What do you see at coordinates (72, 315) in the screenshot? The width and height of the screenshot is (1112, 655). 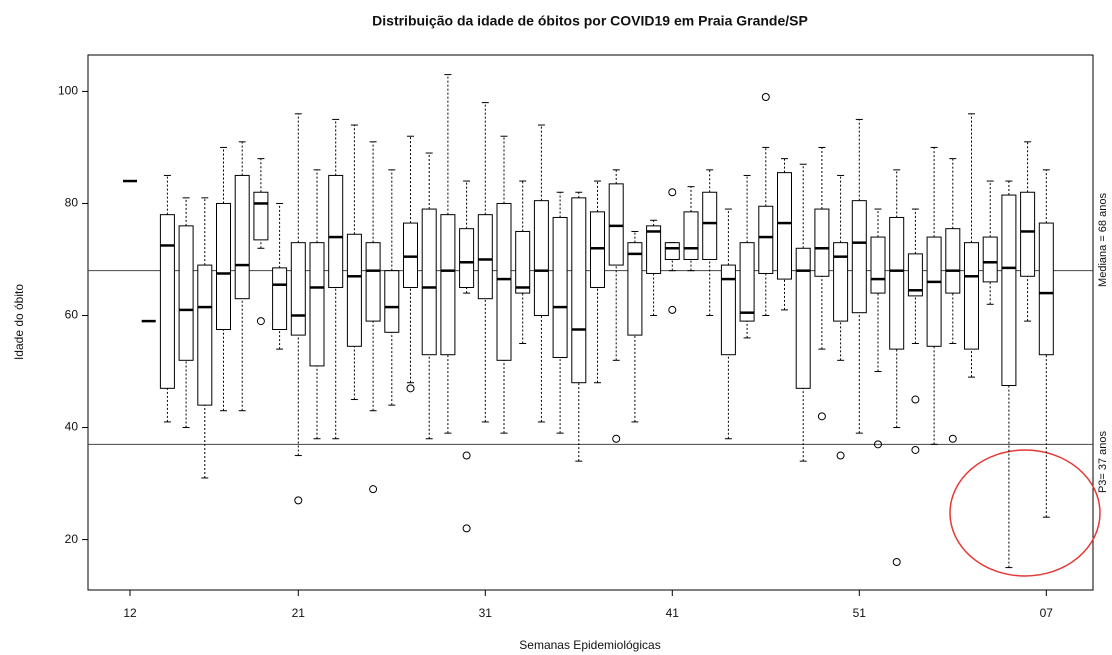 I see `y-tick-label: 60` at bounding box center [72, 315].